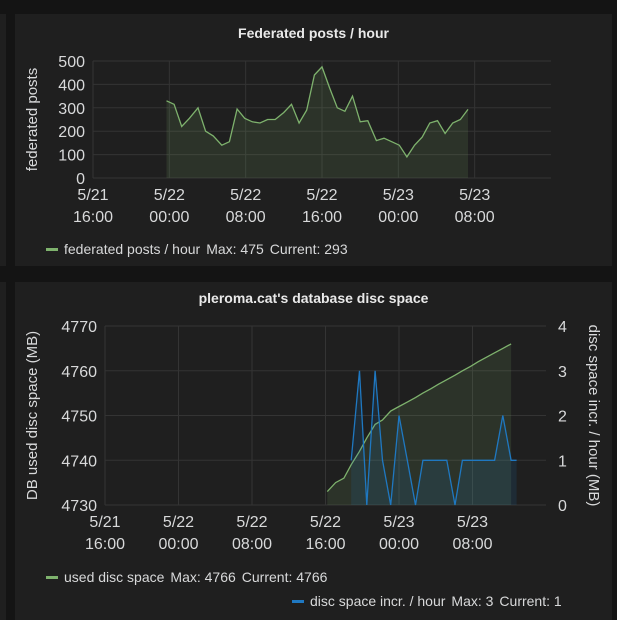  What do you see at coordinates (32, 415) in the screenshot?
I see `y-axis-label: DB used disc space (MB)` at bounding box center [32, 415].